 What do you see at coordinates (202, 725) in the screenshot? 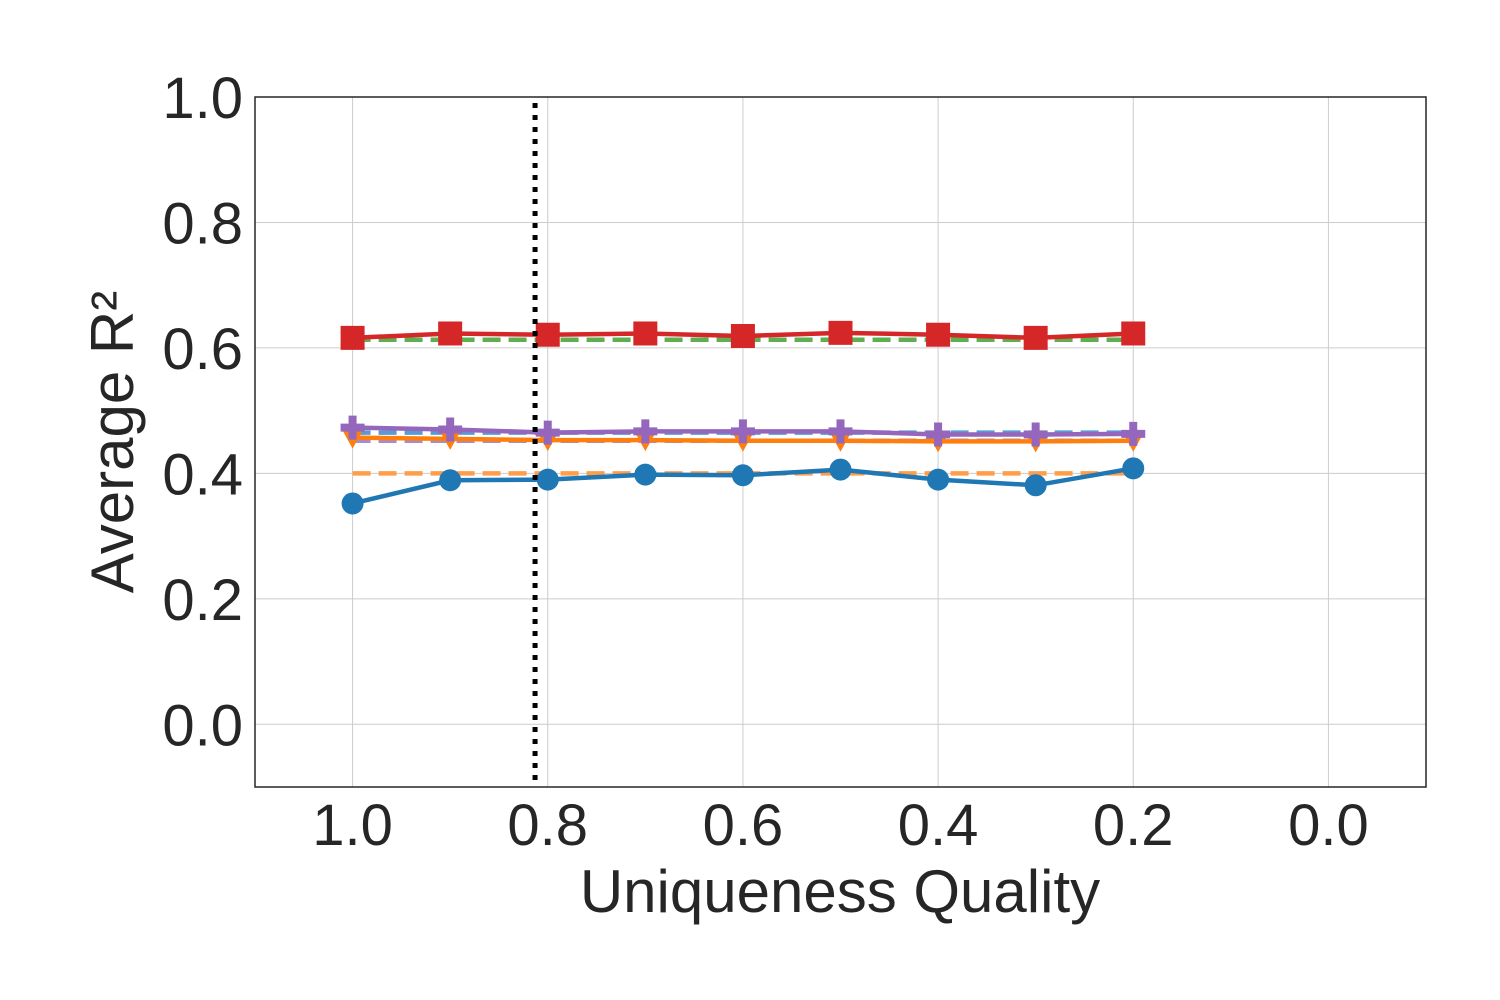
I see `y-tick-label: 0.0` at bounding box center [202, 725].